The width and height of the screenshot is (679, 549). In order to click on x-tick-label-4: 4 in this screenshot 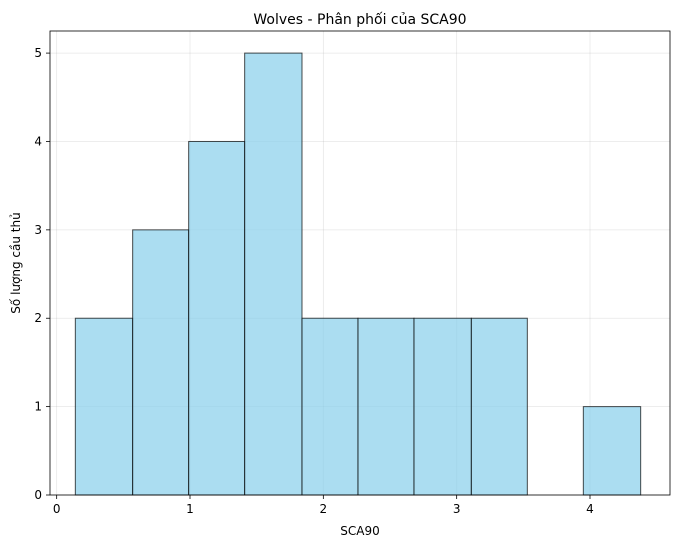, I will do `click(590, 509)`.